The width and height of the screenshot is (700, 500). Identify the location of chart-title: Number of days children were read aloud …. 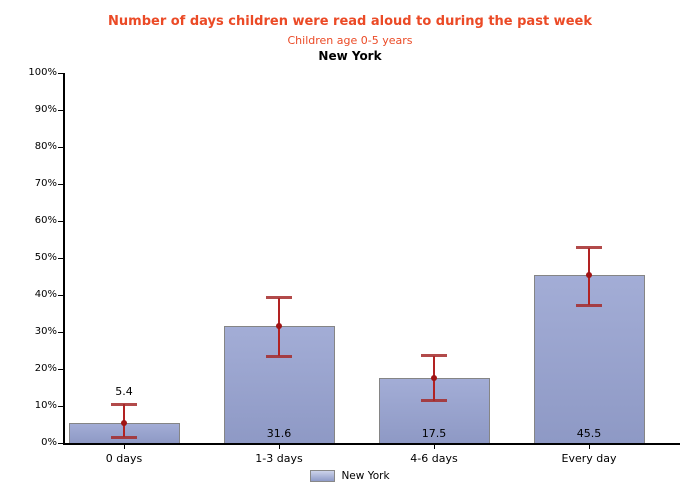
(350, 21).